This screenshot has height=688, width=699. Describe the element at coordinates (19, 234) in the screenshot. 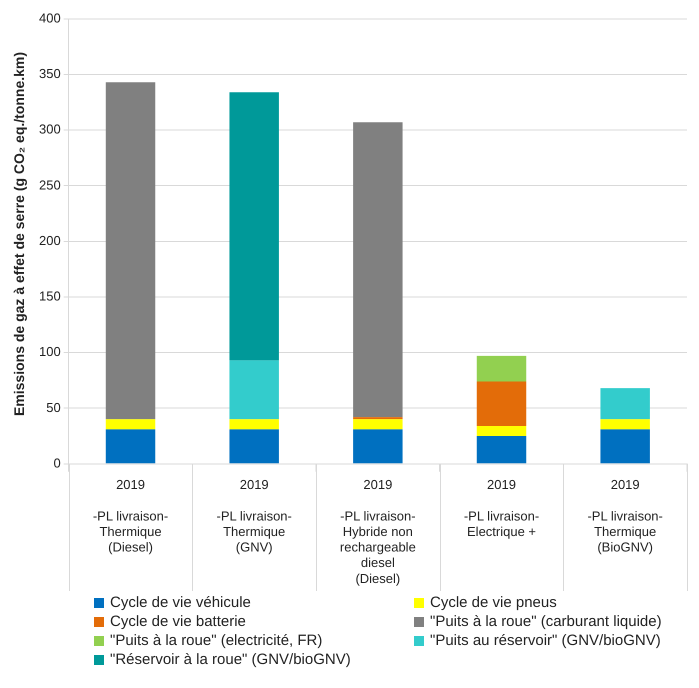

I see `y-axis-title: Emissions de gaz à effet de serre (g CO₂ eq./tonne.km)` at that location.